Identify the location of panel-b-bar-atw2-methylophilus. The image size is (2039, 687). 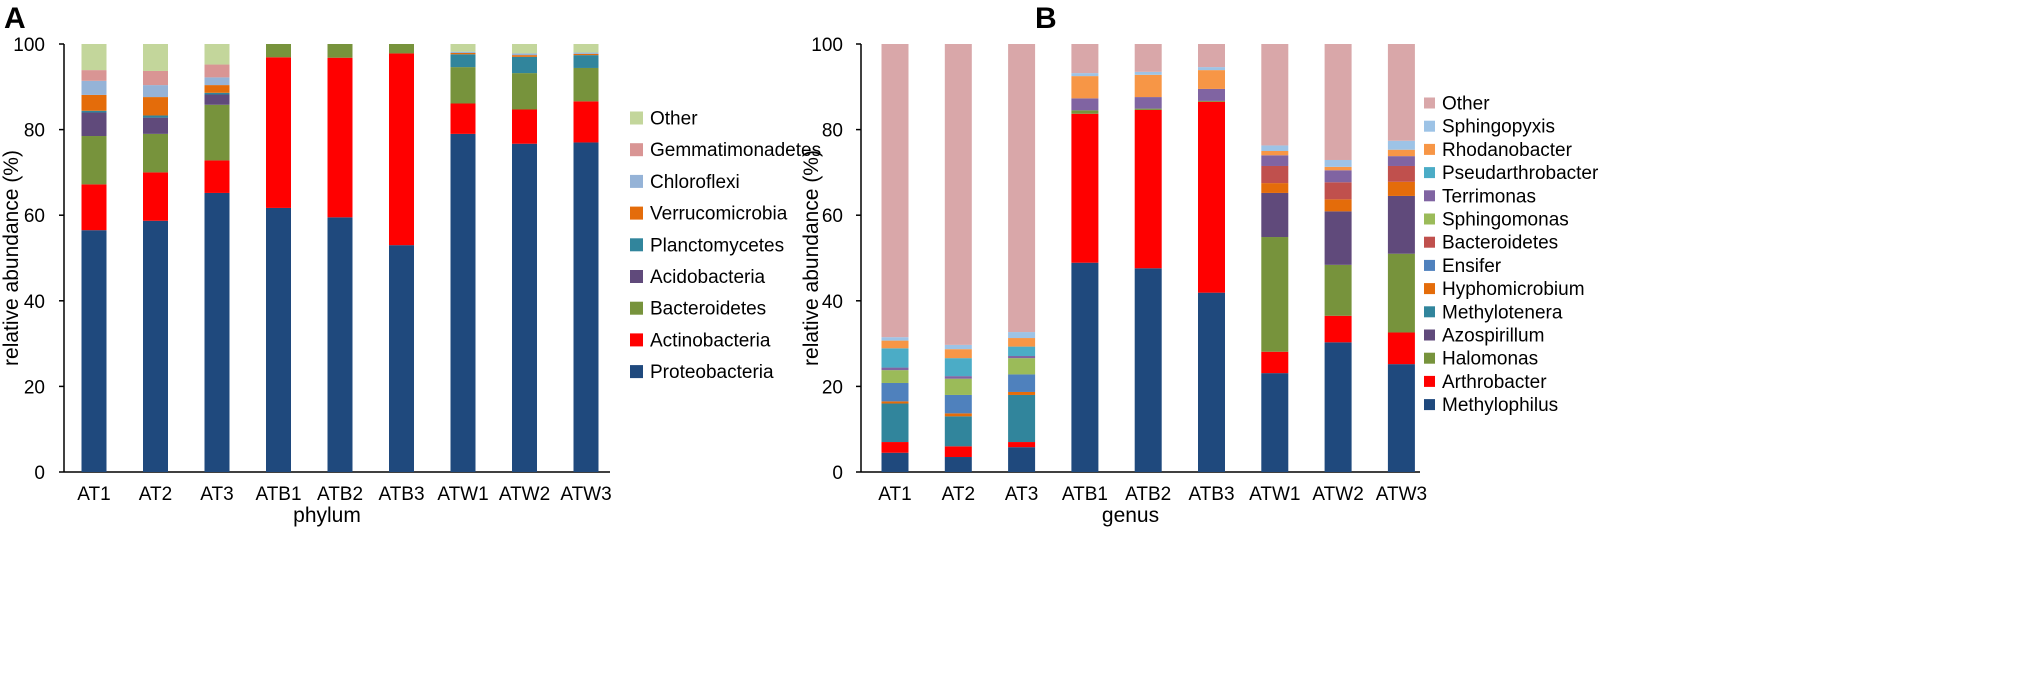
(1338, 407).